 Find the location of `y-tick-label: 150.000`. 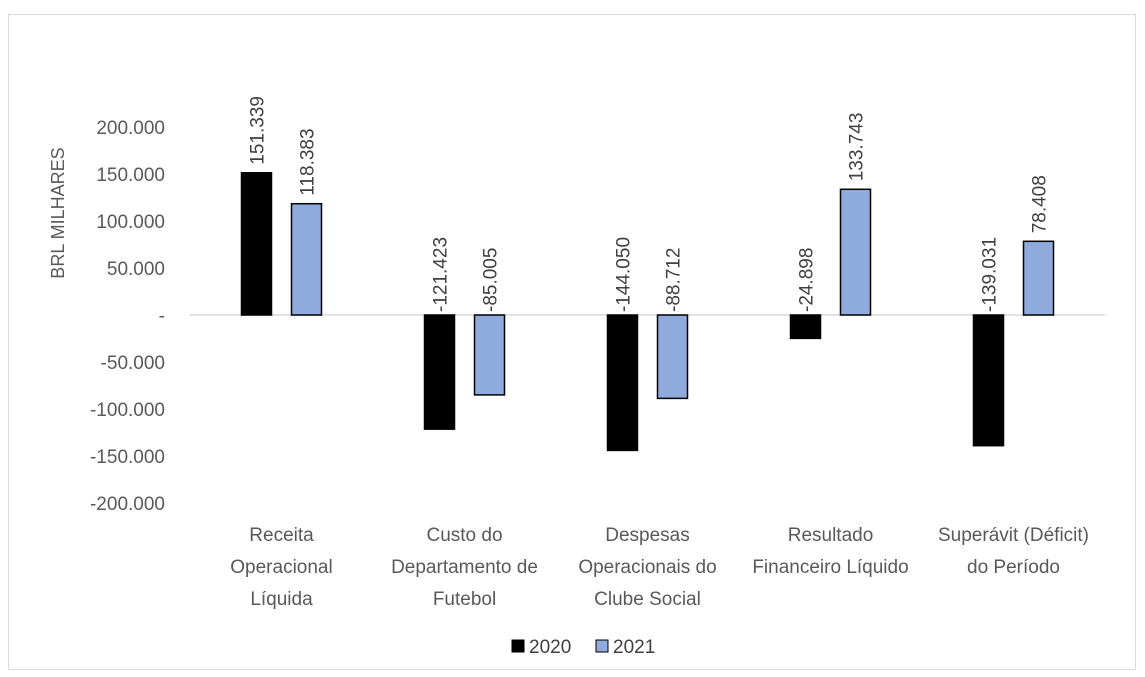

y-tick-label: 150.000 is located at coordinates (130, 175).